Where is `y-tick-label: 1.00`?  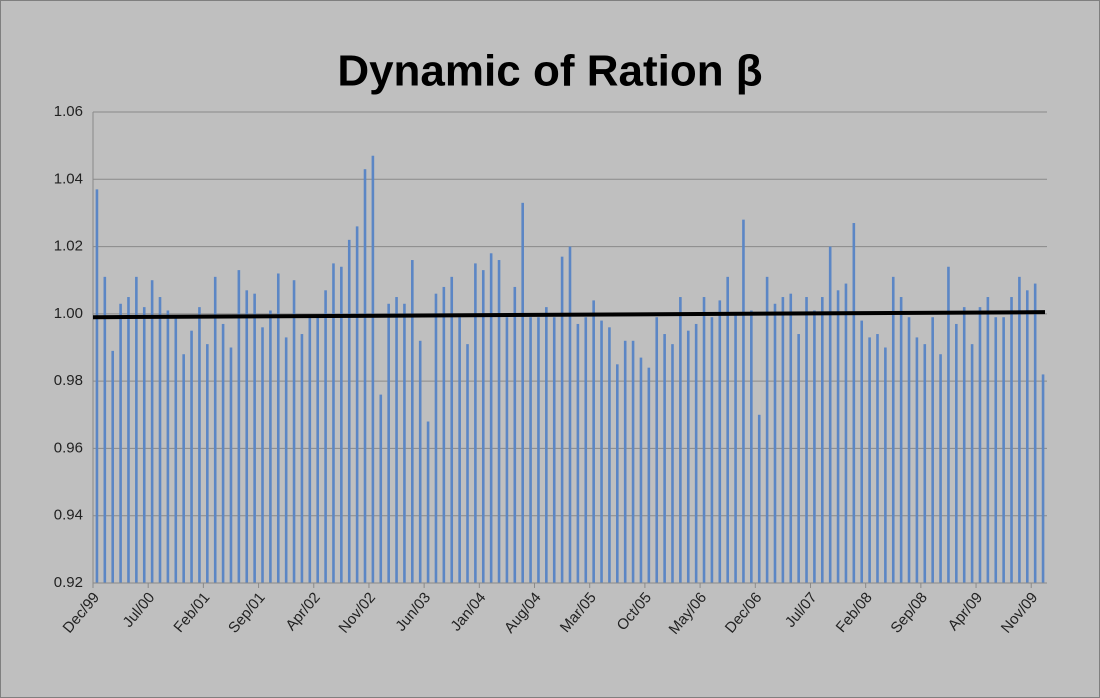
y-tick-label: 1.00 is located at coordinates (68, 313).